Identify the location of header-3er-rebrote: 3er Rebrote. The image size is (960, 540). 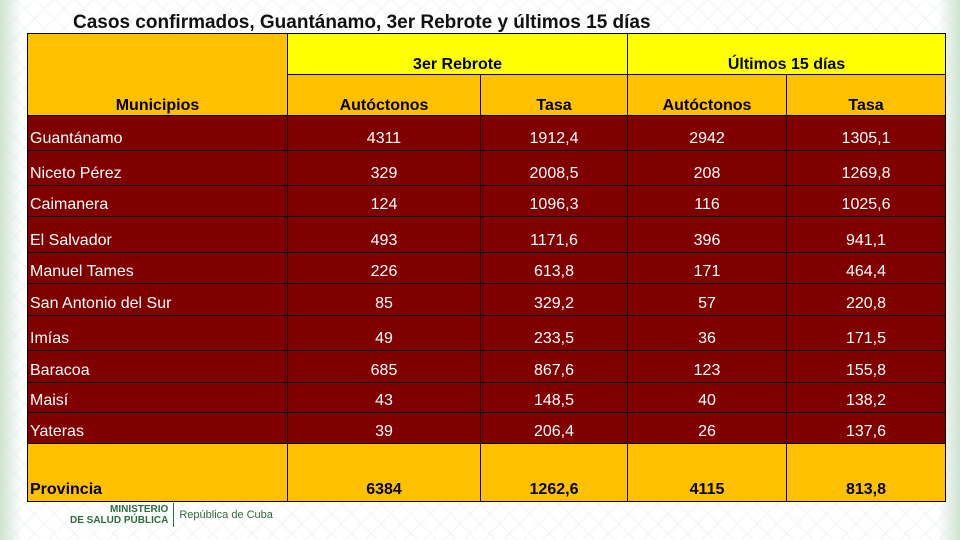
(457, 54).